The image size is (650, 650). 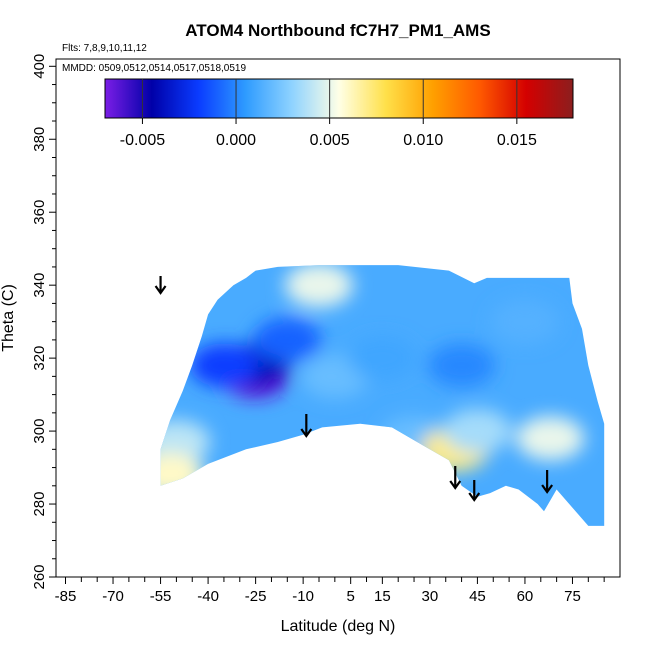 What do you see at coordinates (330, 140) in the screenshot?
I see `colorbar-tick-label: 0.005` at bounding box center [330, 140].